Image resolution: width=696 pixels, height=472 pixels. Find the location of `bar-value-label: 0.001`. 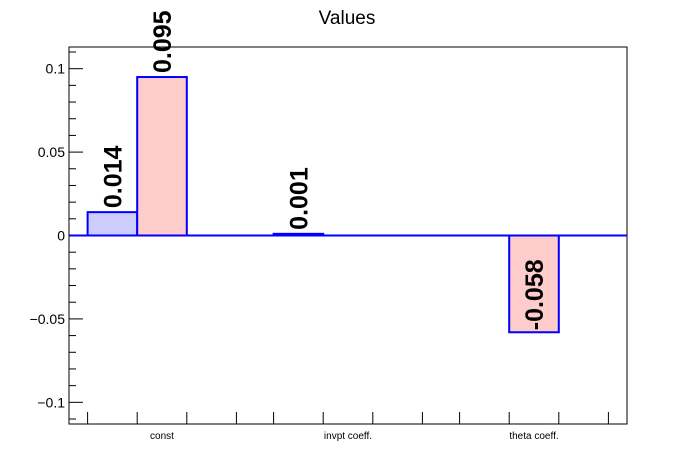

bar-value-label: 0.001 is located at coordinates (299, 198).